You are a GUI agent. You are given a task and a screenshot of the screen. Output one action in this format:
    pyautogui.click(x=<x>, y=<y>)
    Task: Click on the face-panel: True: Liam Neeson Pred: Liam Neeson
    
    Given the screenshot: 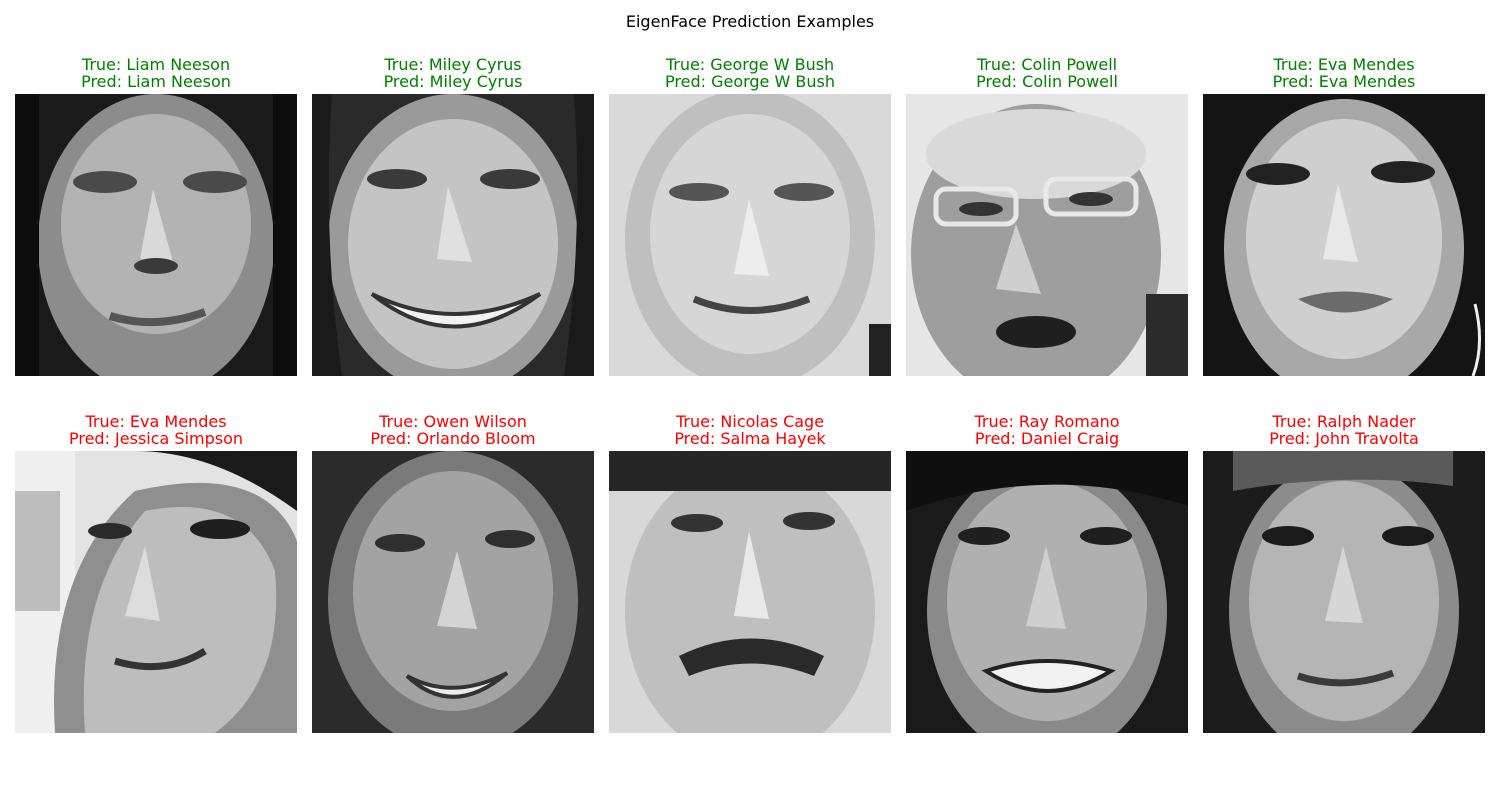 What is the action you would take?
    pyautogui.click(x=156, y=216)
    